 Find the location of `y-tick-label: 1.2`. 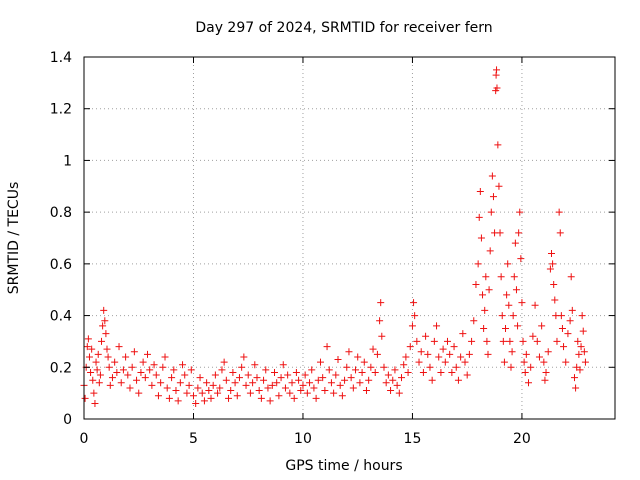

y-tick-label: 1.2 is located at coordinates (61, 110).